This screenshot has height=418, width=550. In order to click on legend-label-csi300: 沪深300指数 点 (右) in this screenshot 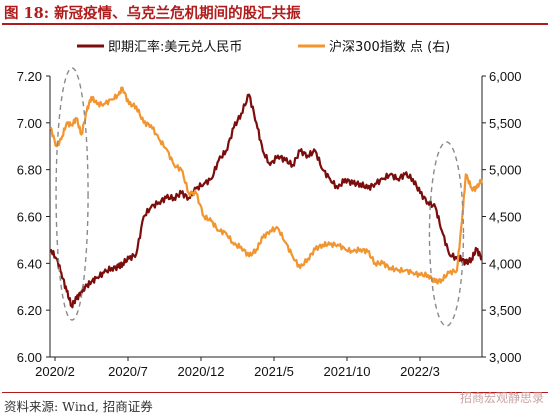, I will do `click(389, 47)`.